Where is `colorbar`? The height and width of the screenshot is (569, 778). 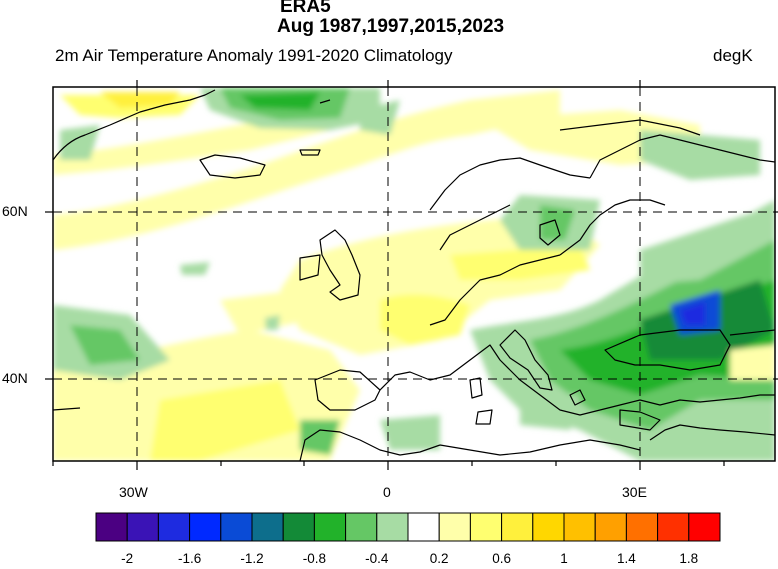 colorbar is located at coordinates (408, 527).